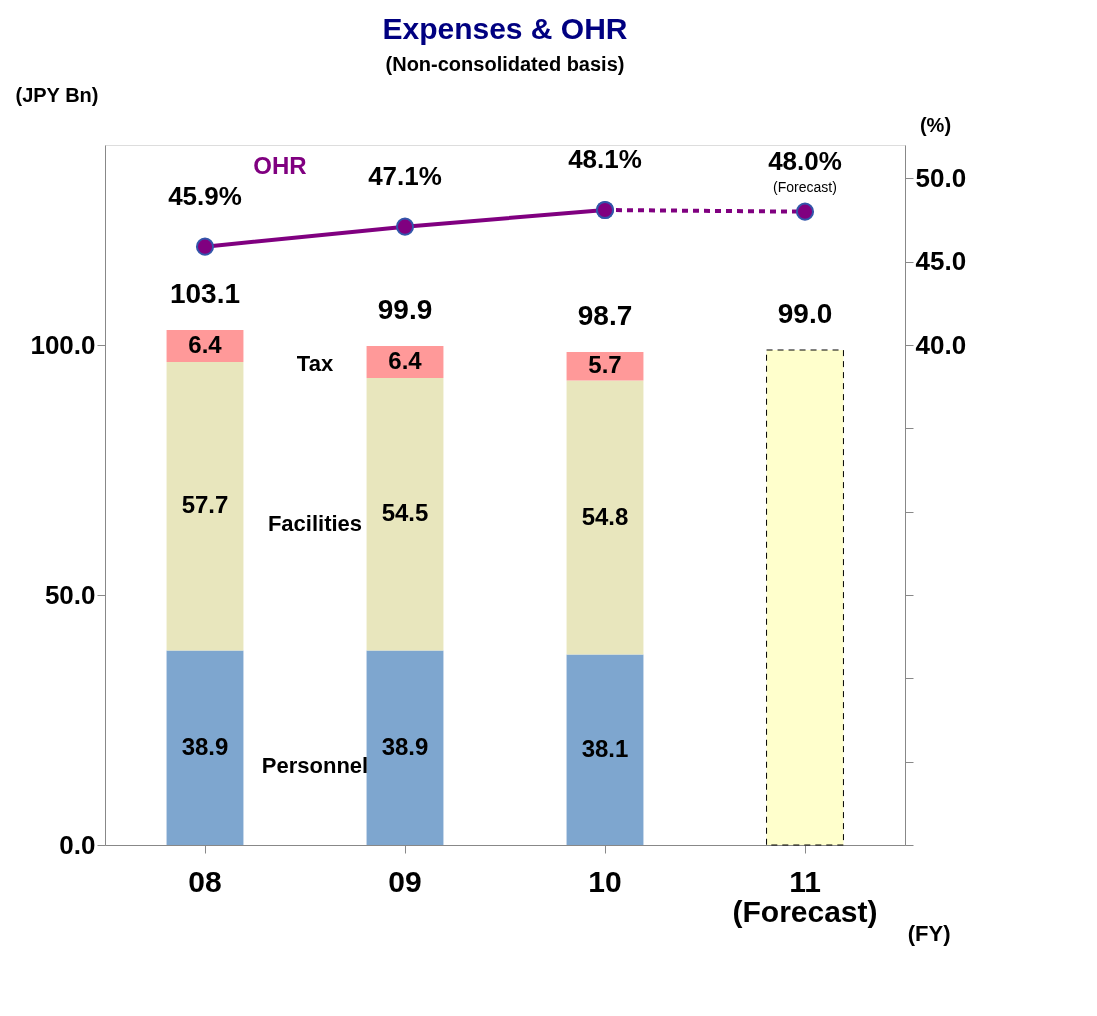  Describe the element at coordinates (805, 160) in the screenshot. I see `data-label: 48.0%` at that location.